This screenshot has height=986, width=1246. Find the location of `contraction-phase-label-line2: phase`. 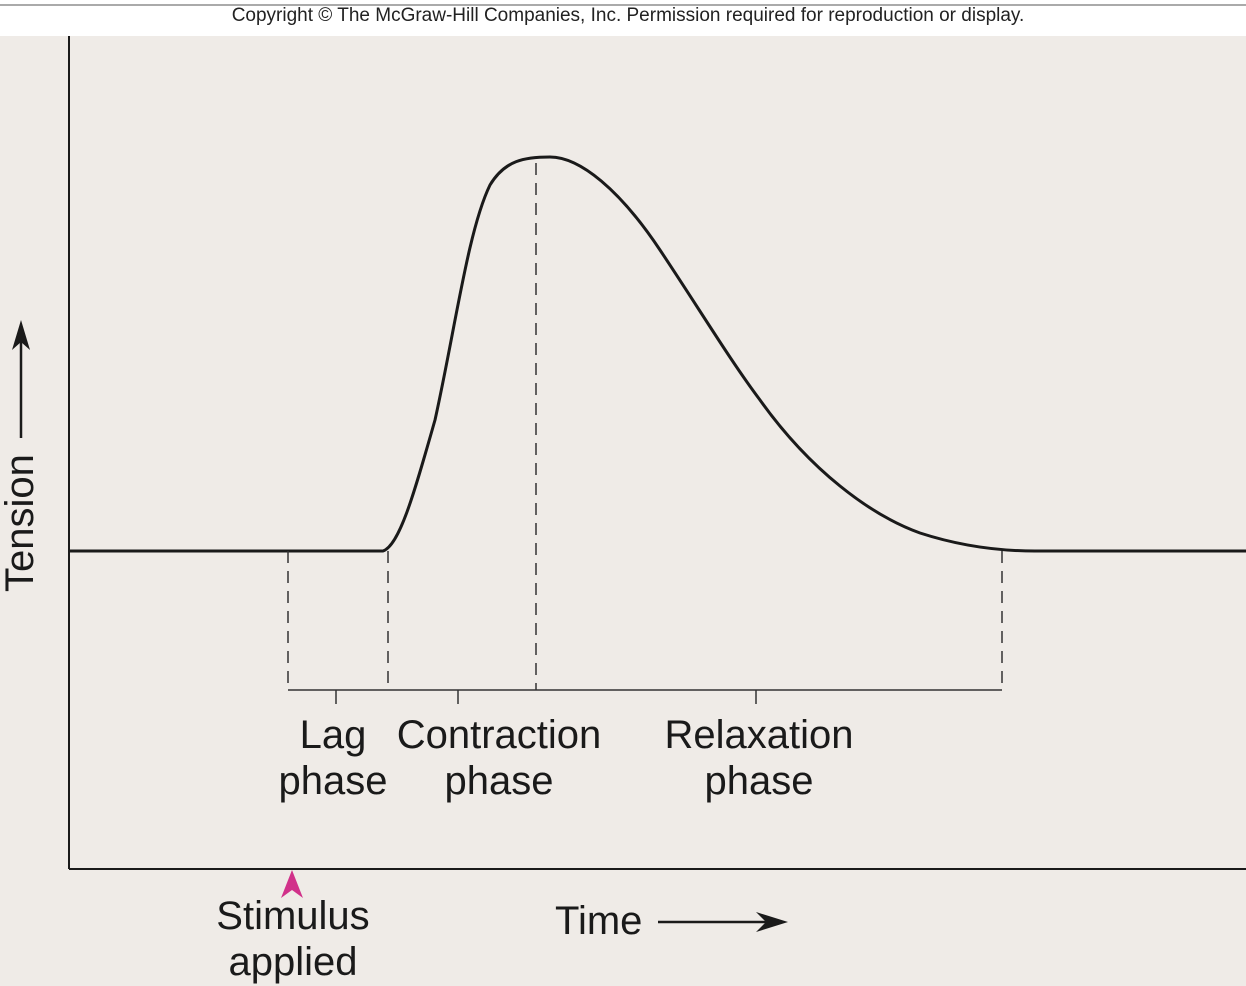

contraction-phase-label-line2: phase is located at coordinates (499, 781).